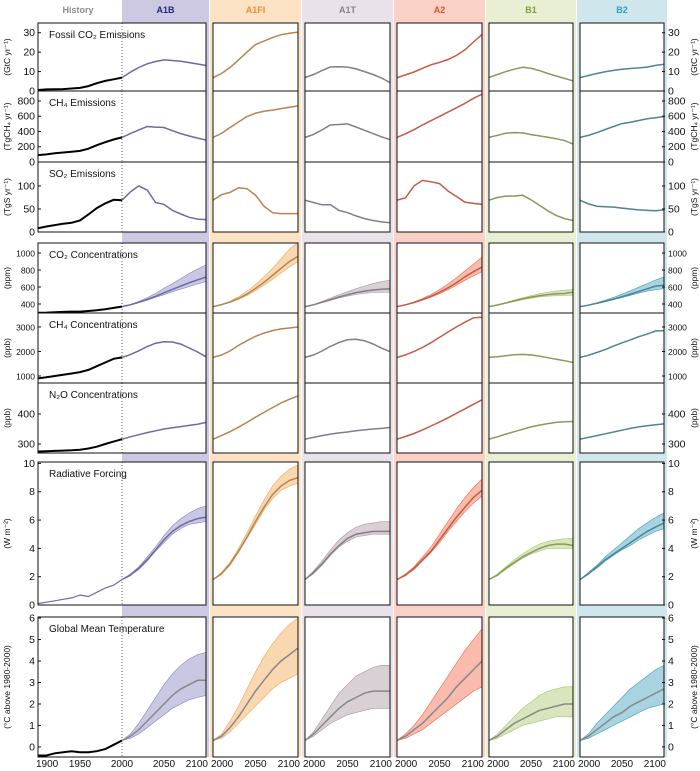 The height and width of the screenshot is (771, 700). Describe the element at coordinates (381, 764) in the screenshot. I see `x-tick-label-A1T: 2100` at that location.